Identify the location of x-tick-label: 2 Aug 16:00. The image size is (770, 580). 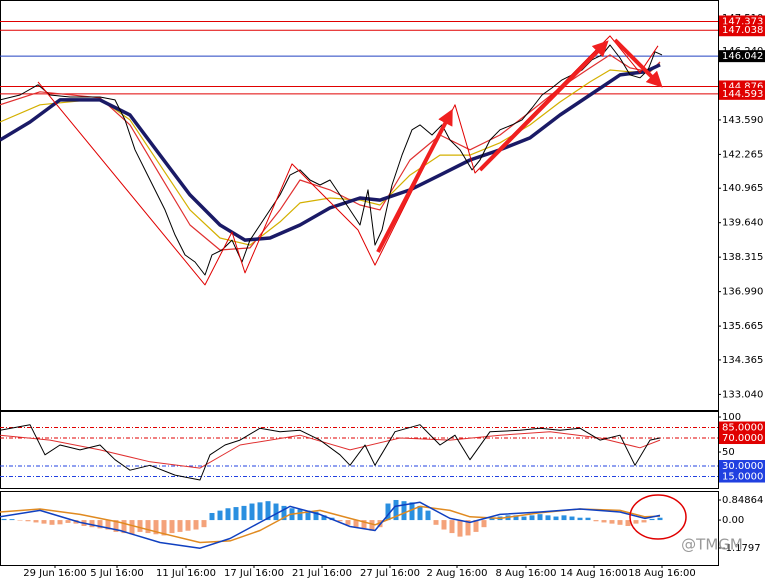
(456, 573).